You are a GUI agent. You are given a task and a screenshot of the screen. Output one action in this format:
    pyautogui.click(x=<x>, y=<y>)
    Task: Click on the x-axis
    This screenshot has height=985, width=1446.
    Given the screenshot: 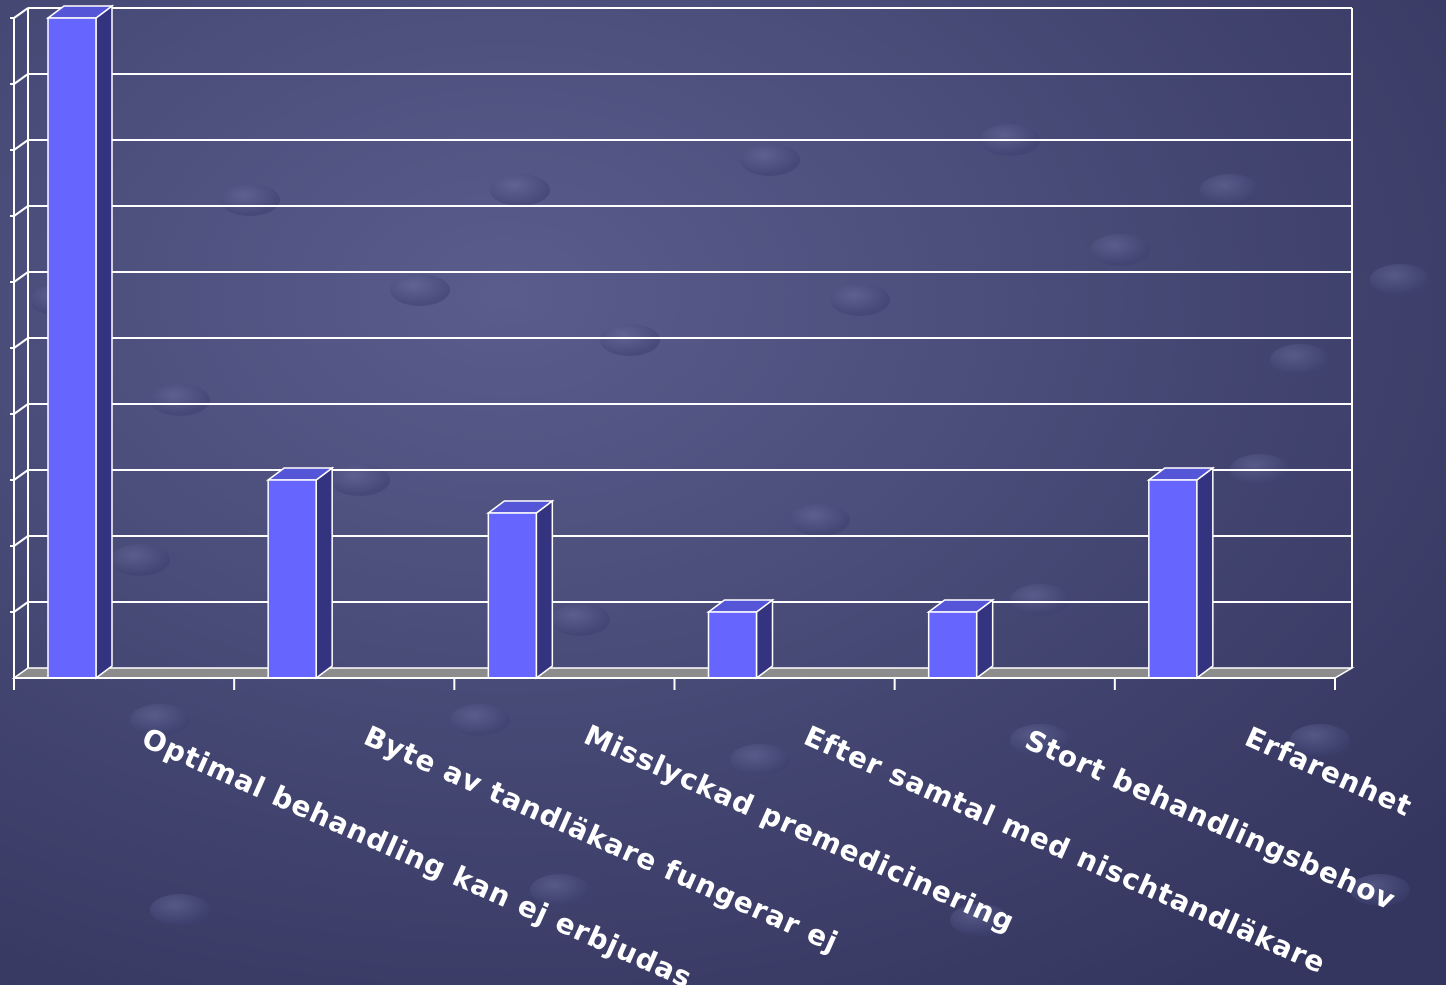 What is the action you would take?
    pyautogui.click(x=674, y=683)
    